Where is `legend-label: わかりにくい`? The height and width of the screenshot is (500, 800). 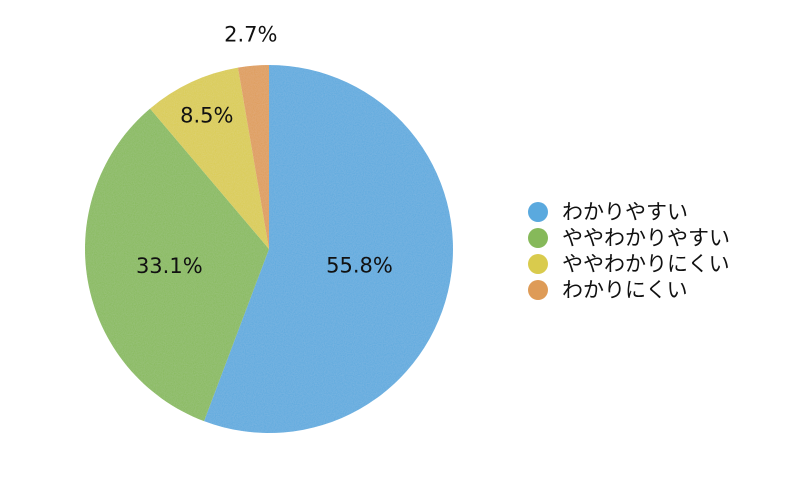 legend-label: わかりにくい is located at coordinates (625, 290).